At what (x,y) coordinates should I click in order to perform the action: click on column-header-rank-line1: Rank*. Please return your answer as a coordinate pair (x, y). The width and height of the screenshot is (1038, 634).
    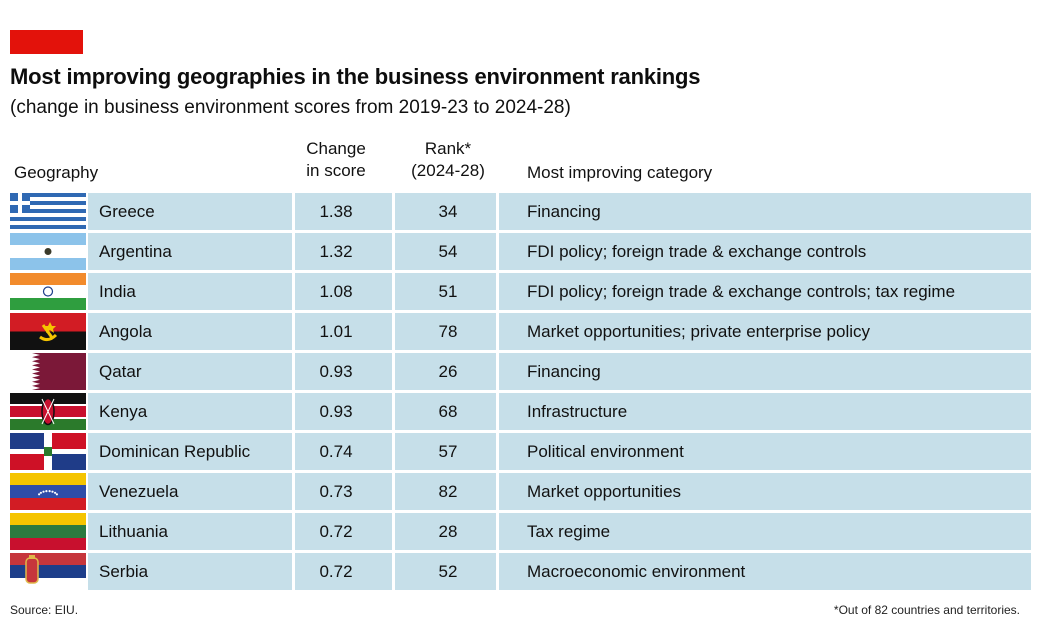
    Looking at the image, I should click on (448, 148).